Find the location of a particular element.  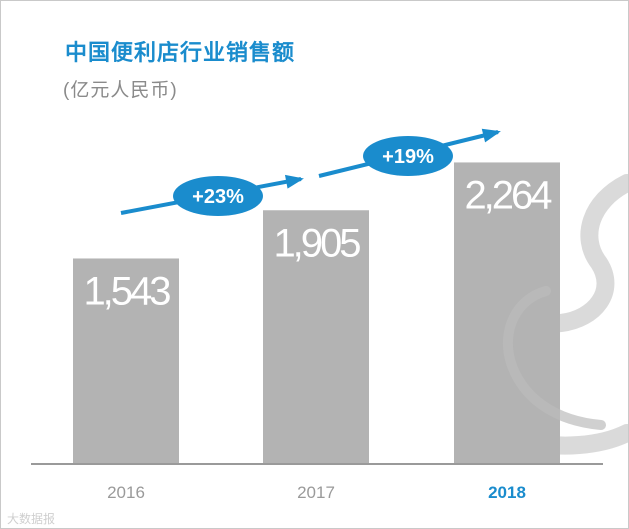

growth-arrow-2017-2018-head is located at coordinates (491, 135).